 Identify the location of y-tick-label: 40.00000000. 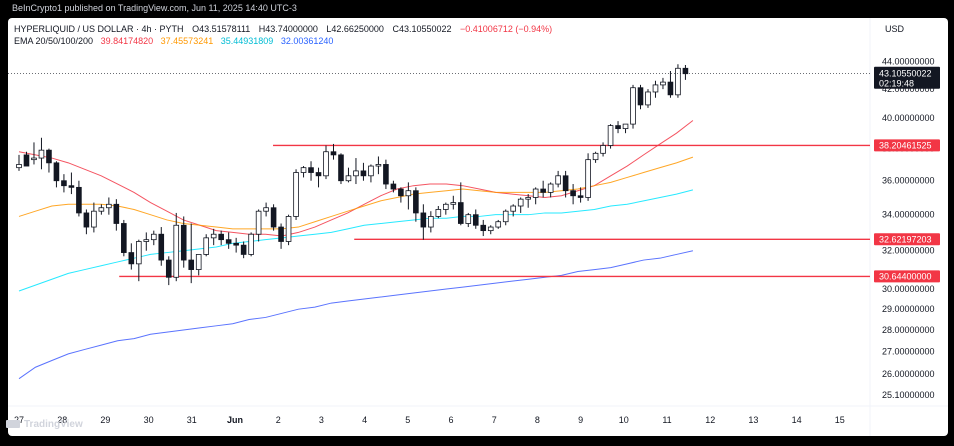
(908, 118).